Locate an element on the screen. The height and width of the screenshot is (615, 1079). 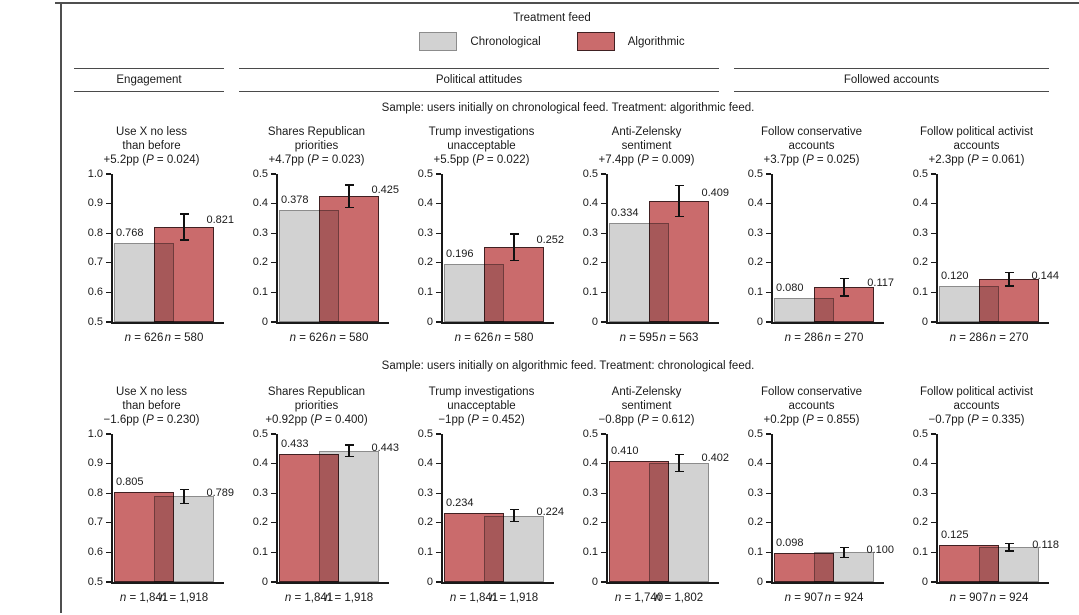
effect-label: +7.4pp (P = 0.009) is located at coordinates (646, 160).